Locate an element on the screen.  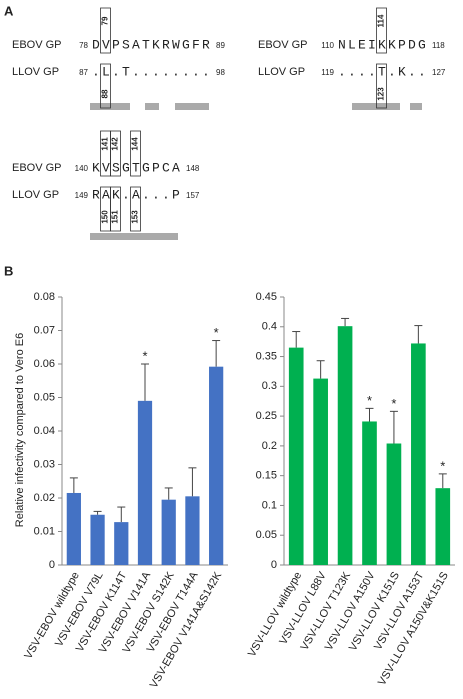
start-position: 119 is located at coordinates (327, 72).